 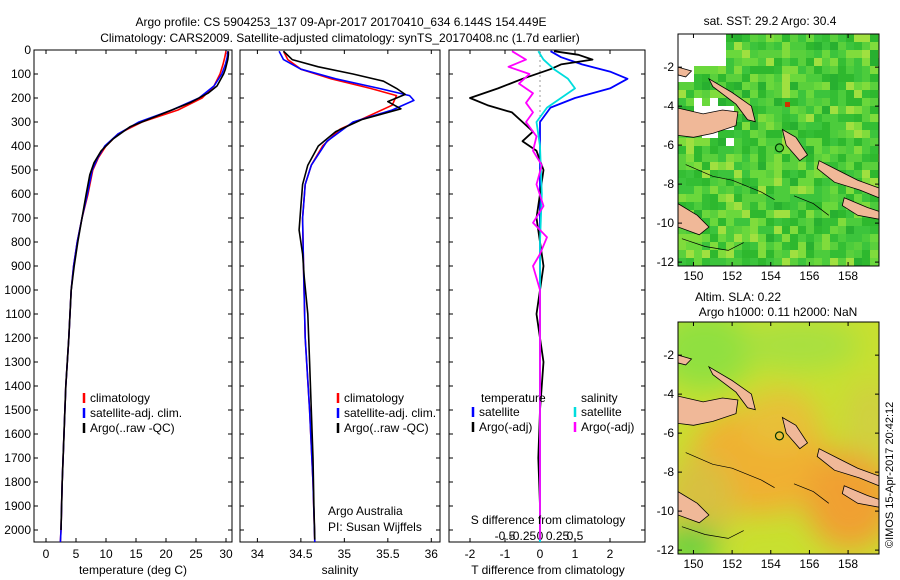 What do you see at coordinates (18, 314) in the screenshot?
I see `depth-tick-label: 1100` at bounding box center [18, 314].